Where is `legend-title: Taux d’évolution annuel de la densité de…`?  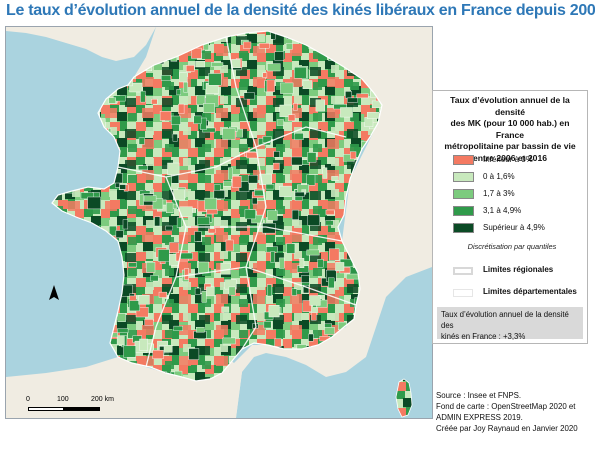 legend-title: Taux d’évolution annuel de la densité de… is located at coordinates (510, 129).